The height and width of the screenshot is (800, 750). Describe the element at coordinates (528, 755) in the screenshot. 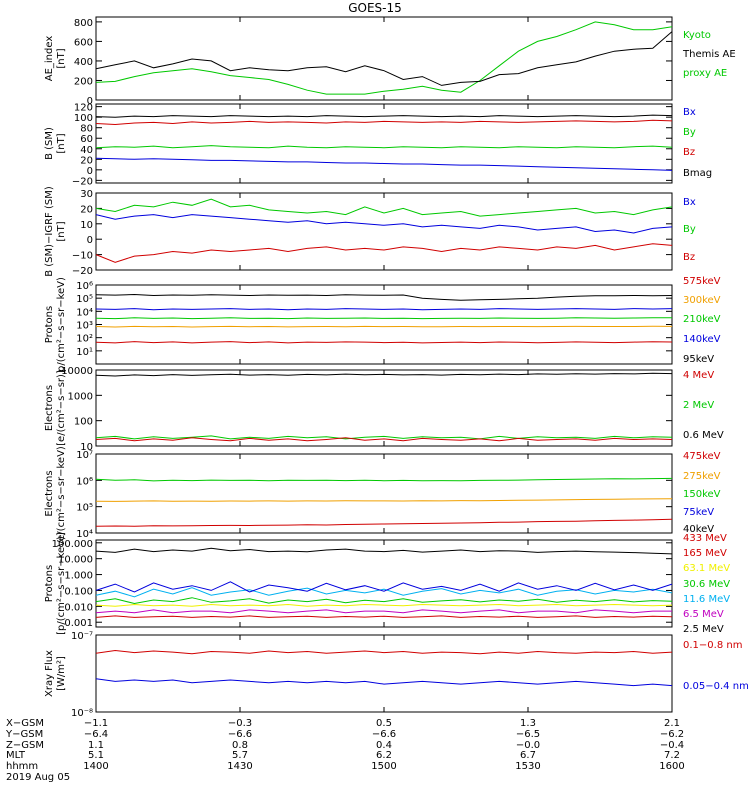

I see `x-axis-value: 6.7` at that location.